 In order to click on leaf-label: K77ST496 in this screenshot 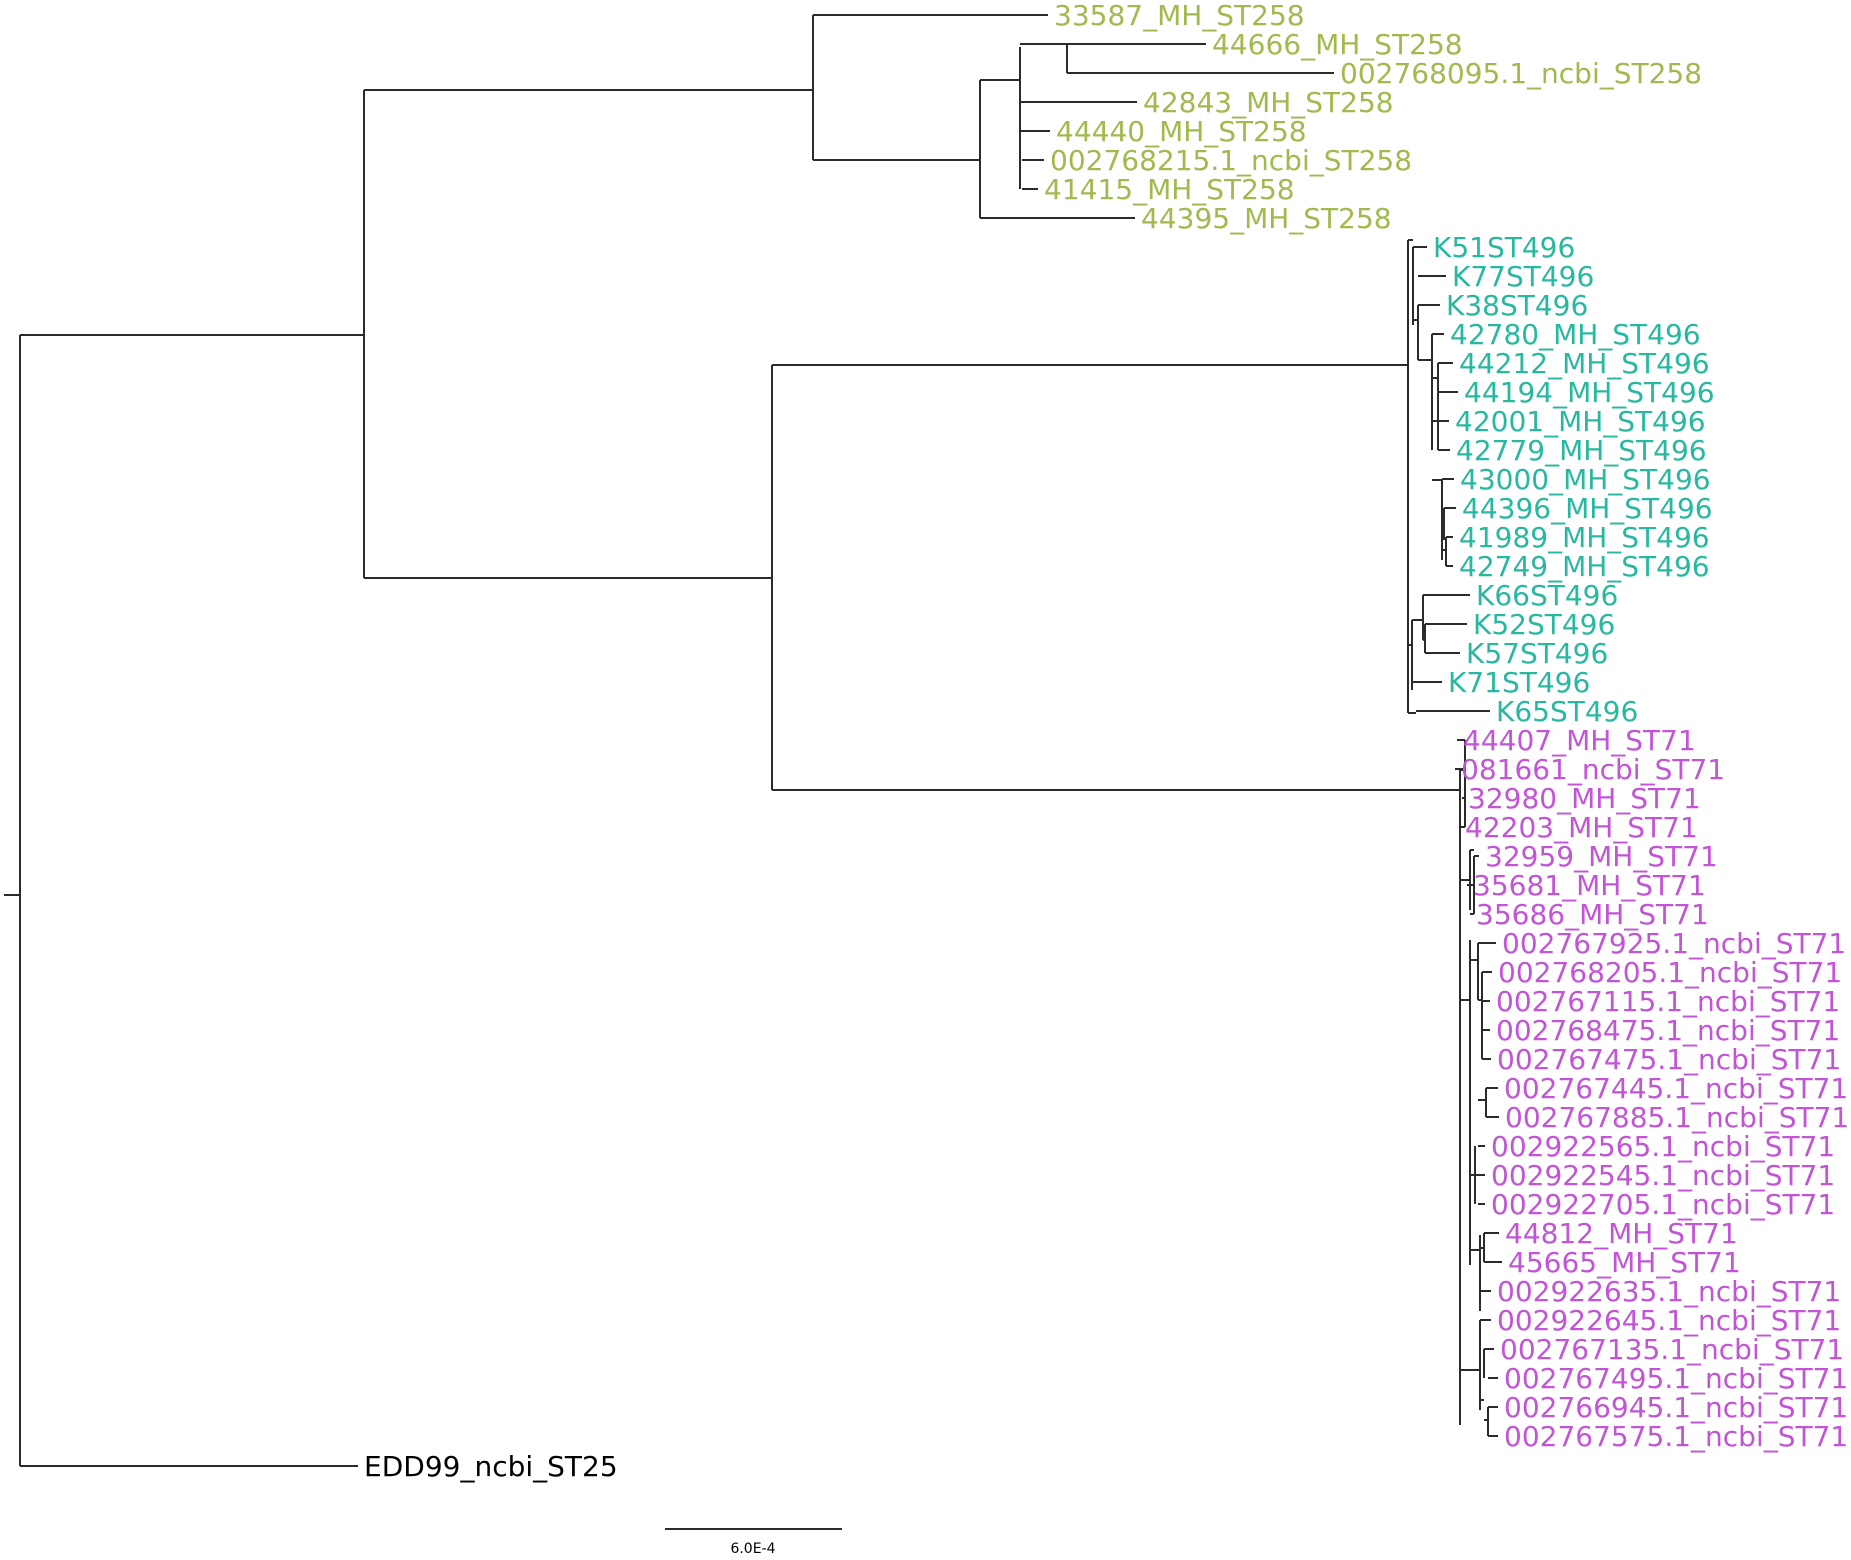, I will do `click(1523, 276)`.